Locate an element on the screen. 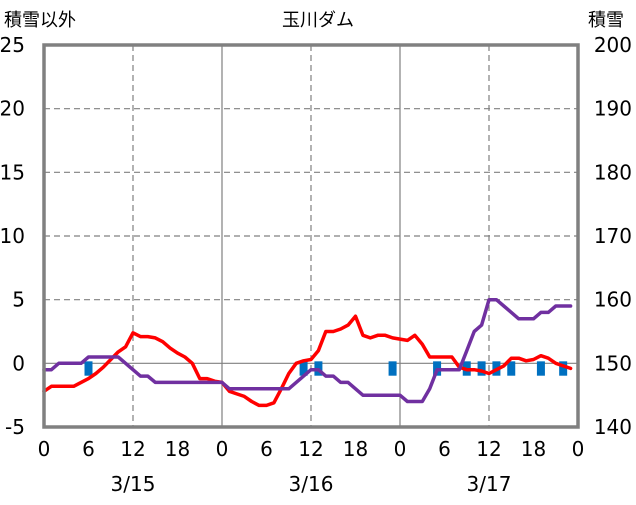 This screenshot has width=636, height=505. y-tick-right: 170 is located at coordinates (613, 236).